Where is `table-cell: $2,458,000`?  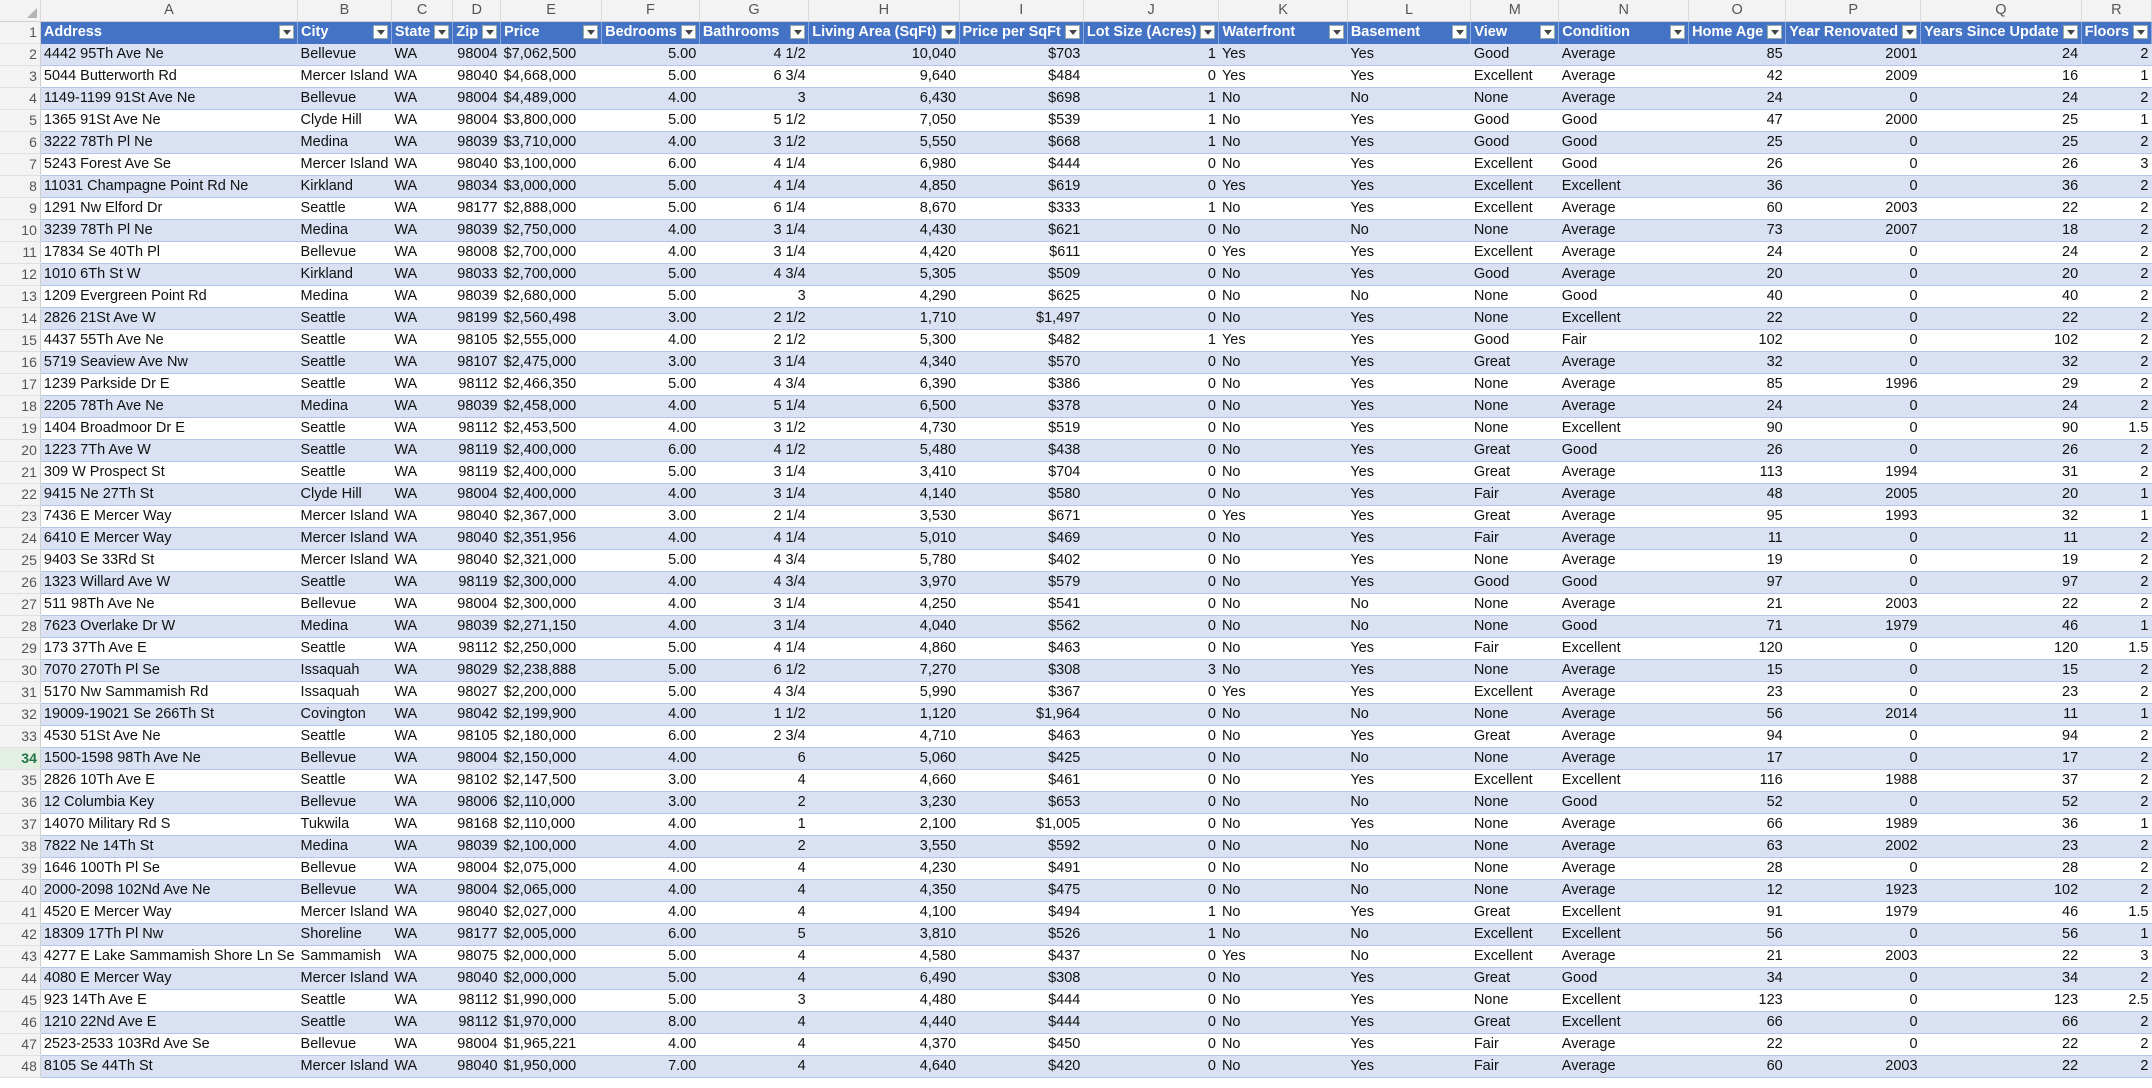
table-cell: $2,458,000 is located at coordinates (551, 406).